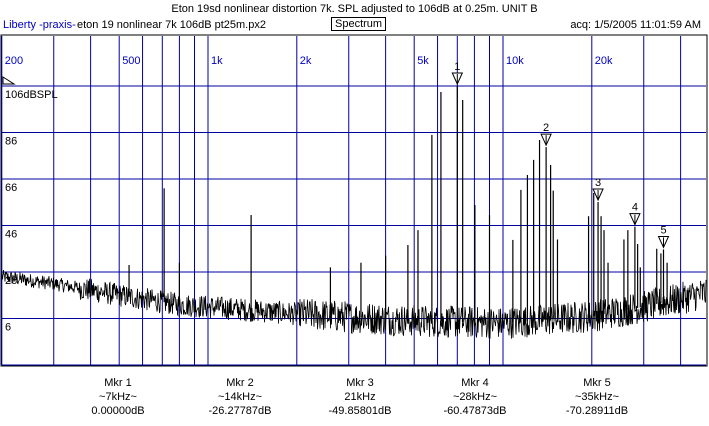 The height and width of the screenshot is (426, 709). I want to click on marker-readout: Mkr 4 ~28kHz~ -60.47873dB, so click(475, 397).